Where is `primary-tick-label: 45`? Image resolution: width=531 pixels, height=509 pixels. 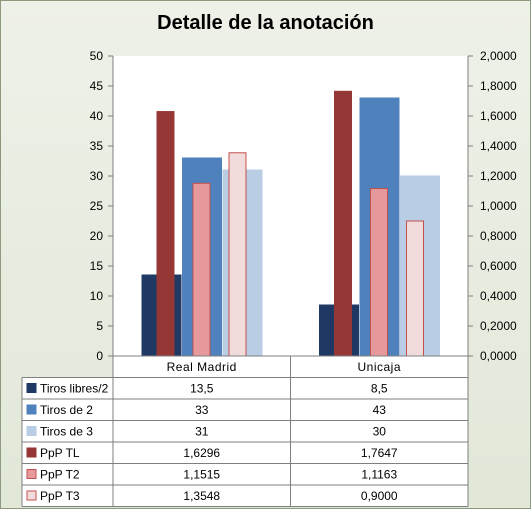 primary-tick-label: 45 is located at coordinates (97, 86).